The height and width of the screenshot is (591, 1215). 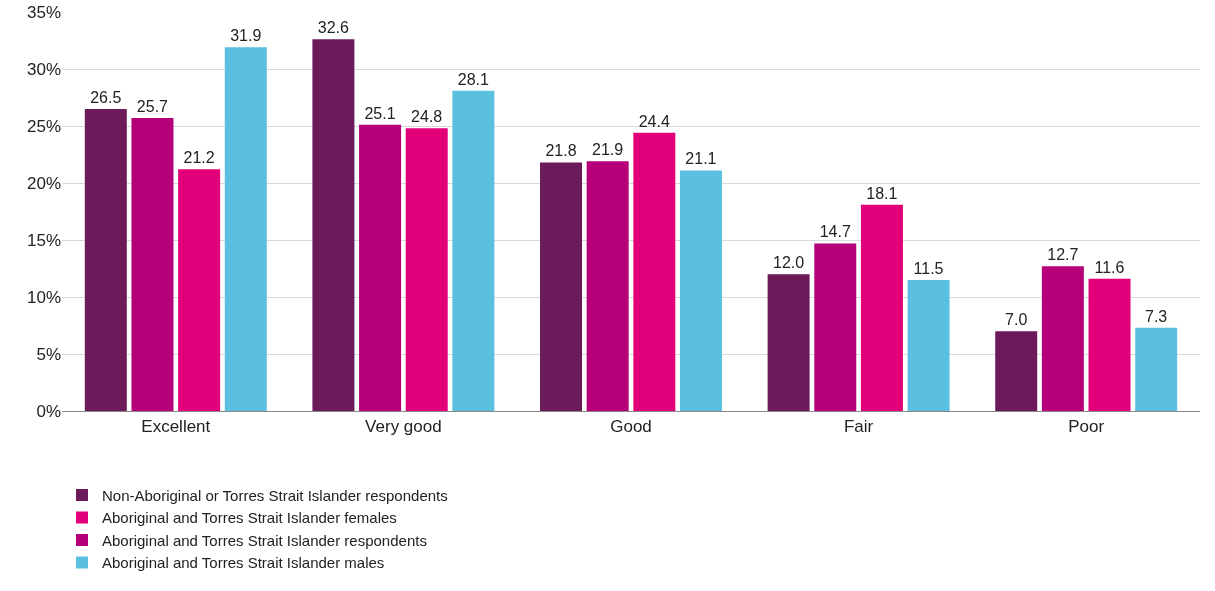 What do you see at coordinates (48, 411) in the screenshot?
I see `y-tick-label: 0%` at bounding box center [48, 411].